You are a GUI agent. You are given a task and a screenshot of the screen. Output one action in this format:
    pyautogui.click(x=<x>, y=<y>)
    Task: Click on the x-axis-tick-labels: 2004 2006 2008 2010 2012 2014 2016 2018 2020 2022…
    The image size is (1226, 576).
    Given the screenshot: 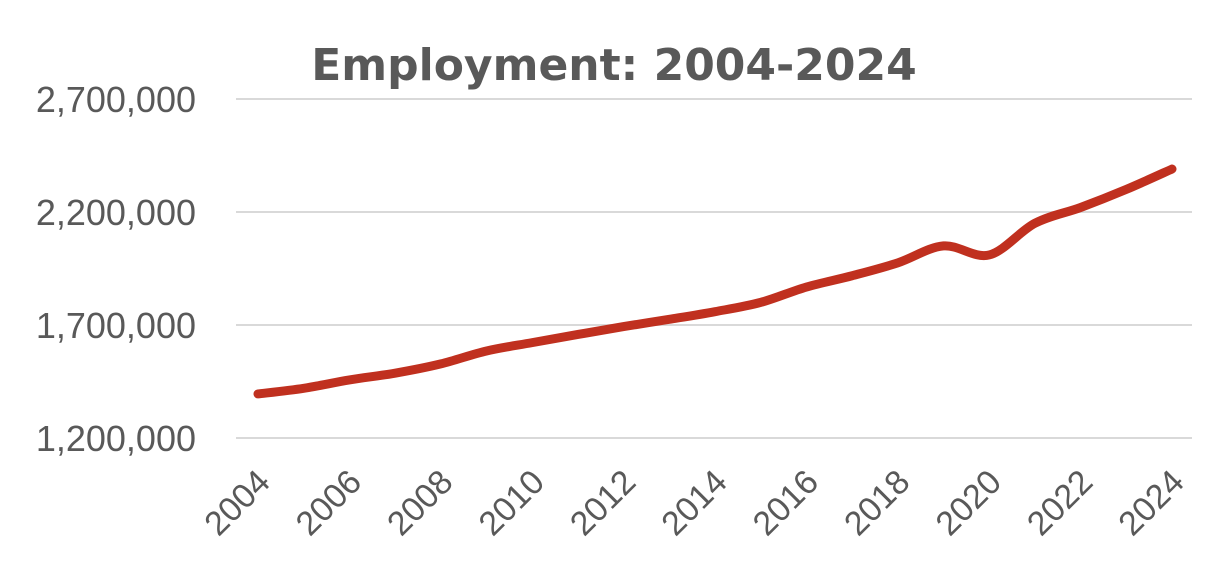 What is the action you would take?
    pyautogui.click(x=694, y=503)
    